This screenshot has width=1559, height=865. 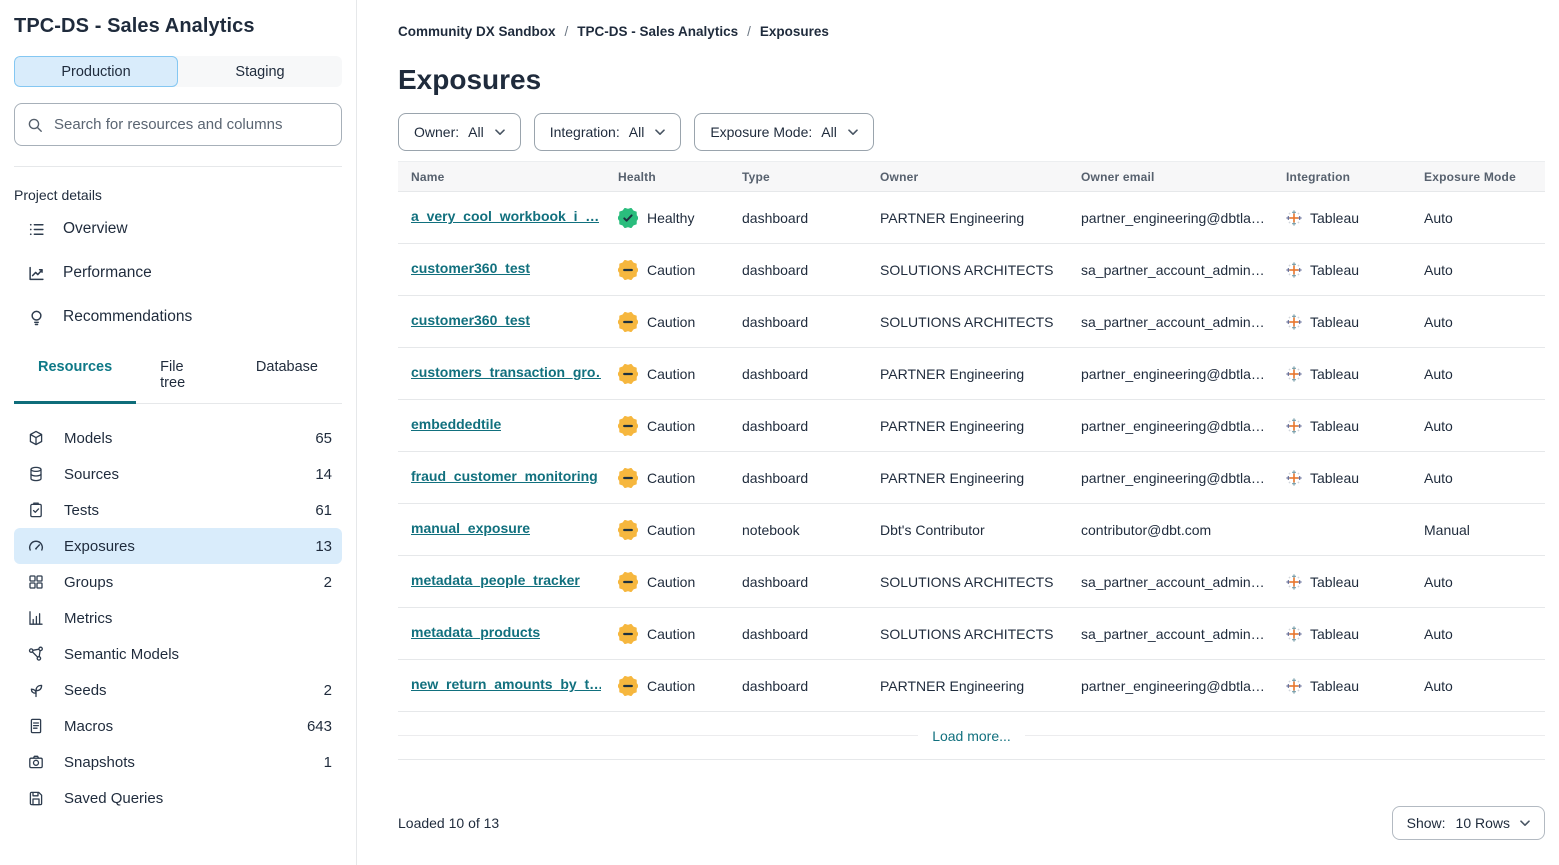 I want to click on search-box, so click(x=178, y=124).